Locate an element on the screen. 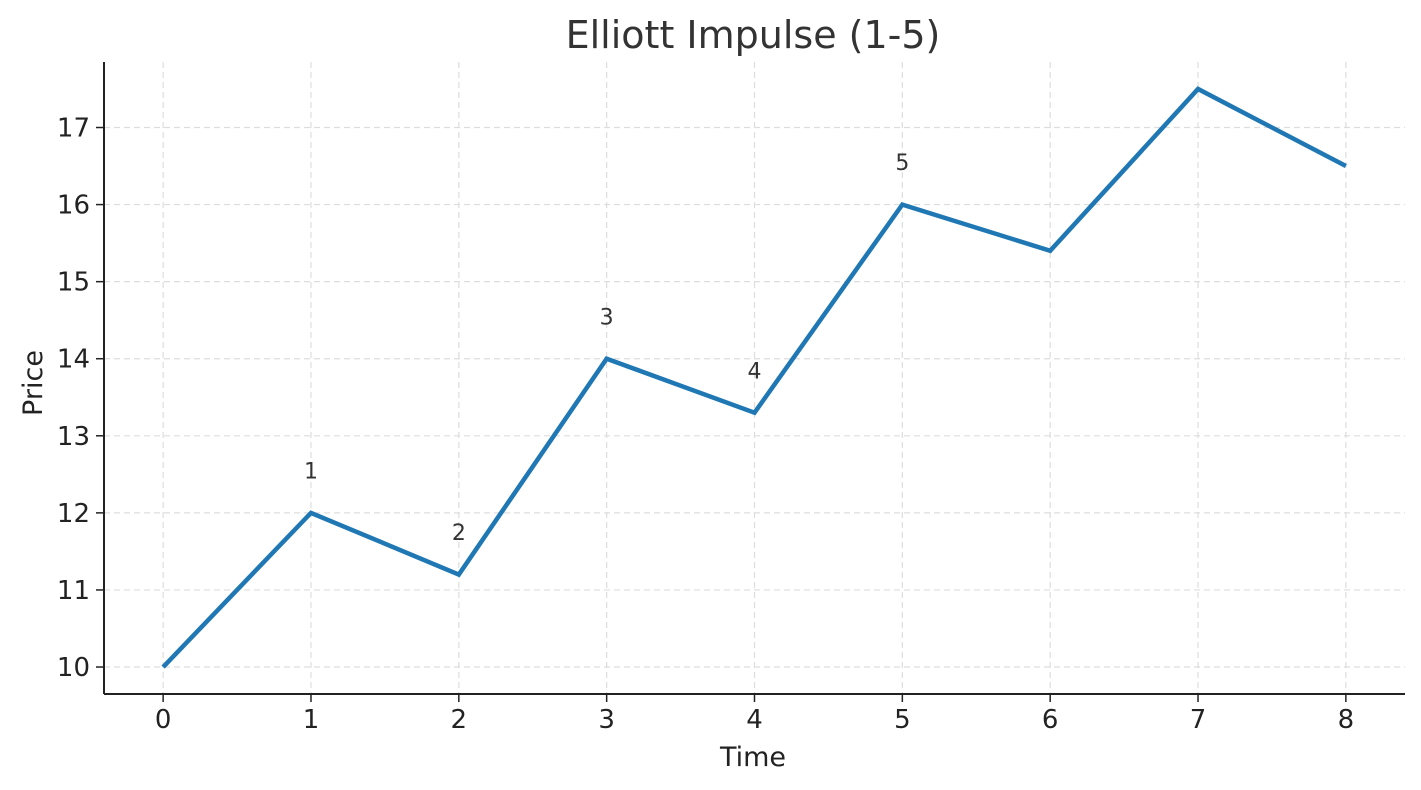 The height and width of the screenshot is (790, 1421). x-tick-label: 6 is located at coordinates (1050, 720).